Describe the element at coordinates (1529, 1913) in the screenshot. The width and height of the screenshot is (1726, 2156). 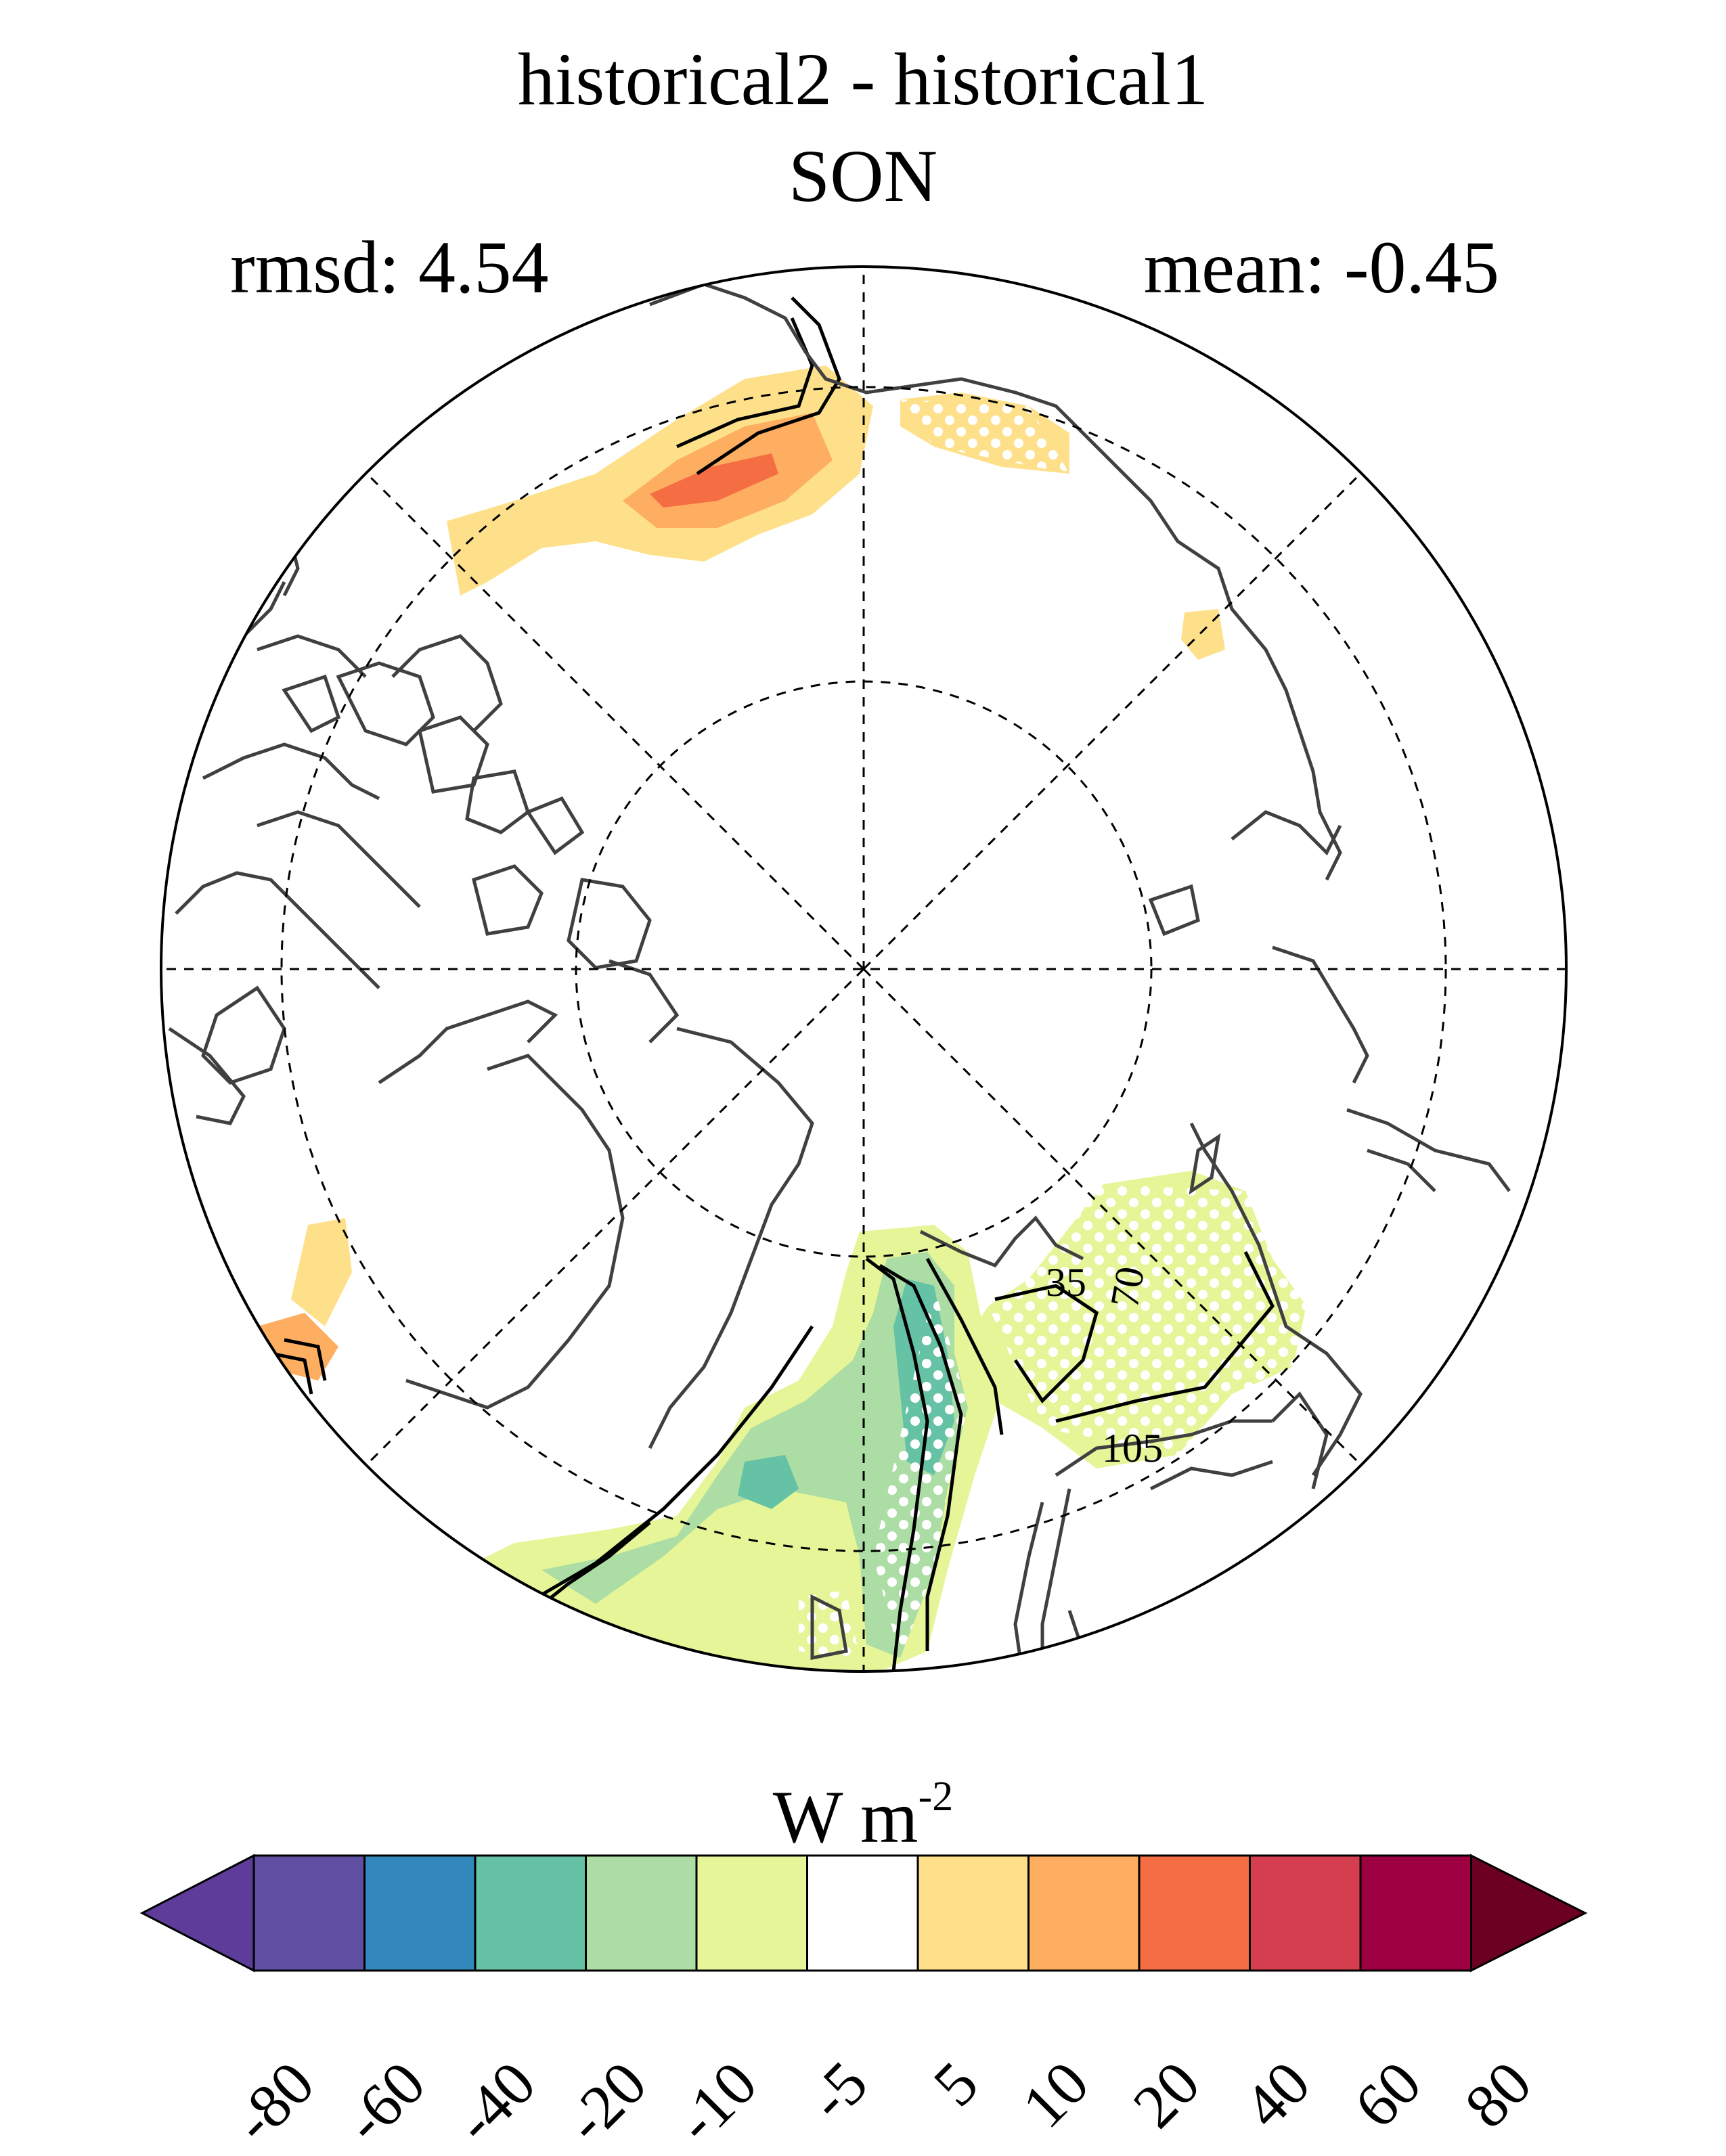
I see `colorbar-extend-high` at that location.